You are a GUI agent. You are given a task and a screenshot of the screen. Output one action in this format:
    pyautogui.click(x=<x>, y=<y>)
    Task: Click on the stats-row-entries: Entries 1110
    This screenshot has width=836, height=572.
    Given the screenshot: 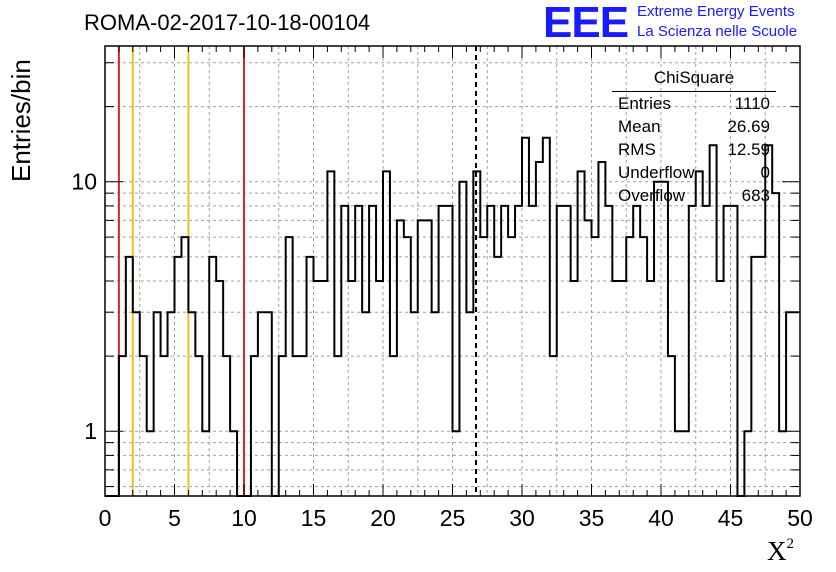 What is the action you would take?
    pyautogui.click(x=694, y=103)
    